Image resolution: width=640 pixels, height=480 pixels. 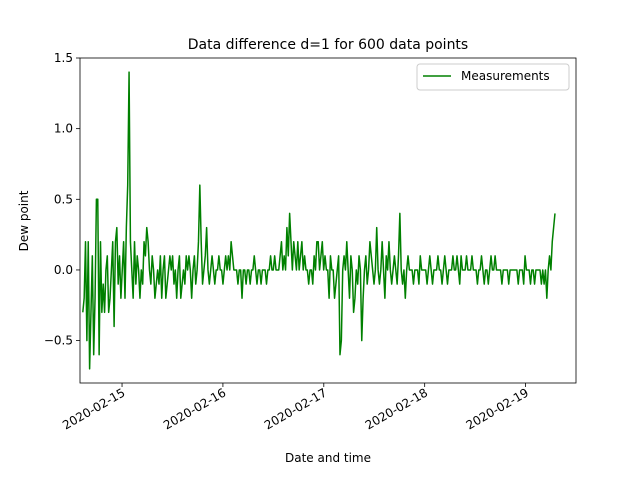 I want to click on y-tick-label: 0.0, so click(x=63, y=270).